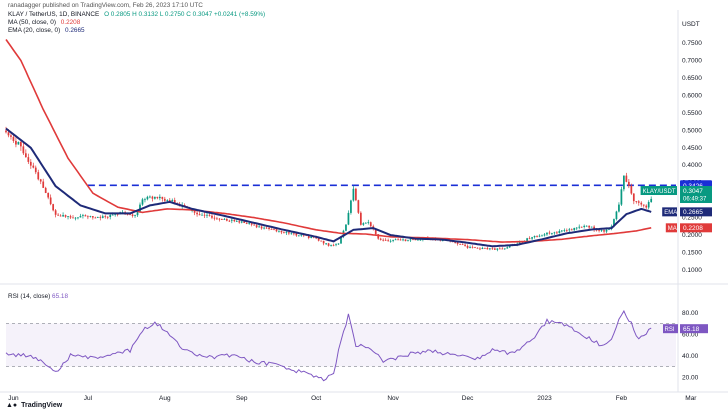 The image size is (728, 415). What do you see at coordinates (692, 113) in the screenshot?
I see `price-tick-label: 0.5500` at bounding box center [692, 113].